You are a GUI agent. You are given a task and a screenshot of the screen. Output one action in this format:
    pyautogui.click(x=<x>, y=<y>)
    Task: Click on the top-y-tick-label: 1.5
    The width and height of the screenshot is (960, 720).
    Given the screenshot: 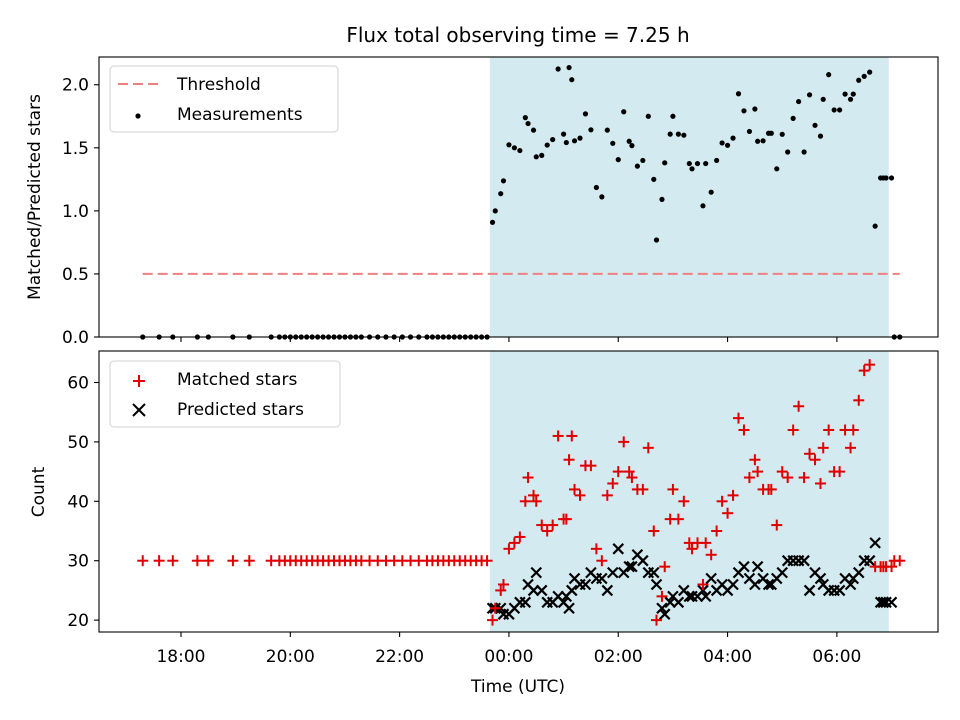 What is the action you would take?
    pyautogui.click(x=75, y=149)
    